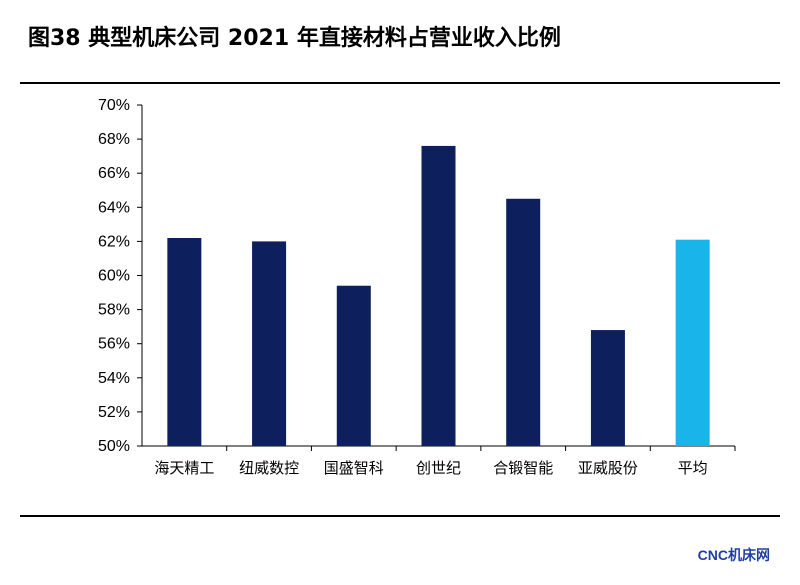  What do you see at coordinates (354, 468) in the screenshot?
I see `x-category-label: 国盛智科` at bounding box center [354, 468].